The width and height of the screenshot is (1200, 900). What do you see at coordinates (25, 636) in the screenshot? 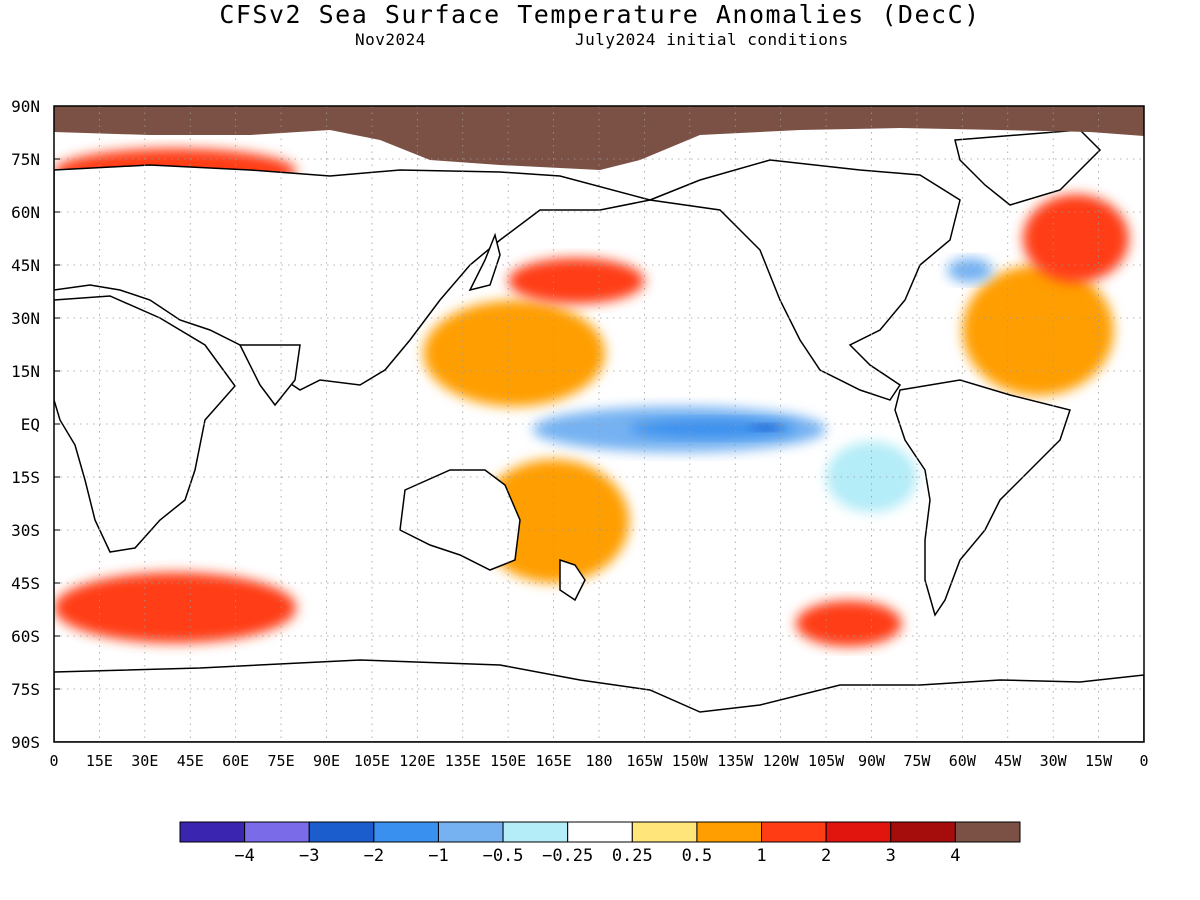
I see `lat-tick-label: 60S` at bounding box center [25, 636].